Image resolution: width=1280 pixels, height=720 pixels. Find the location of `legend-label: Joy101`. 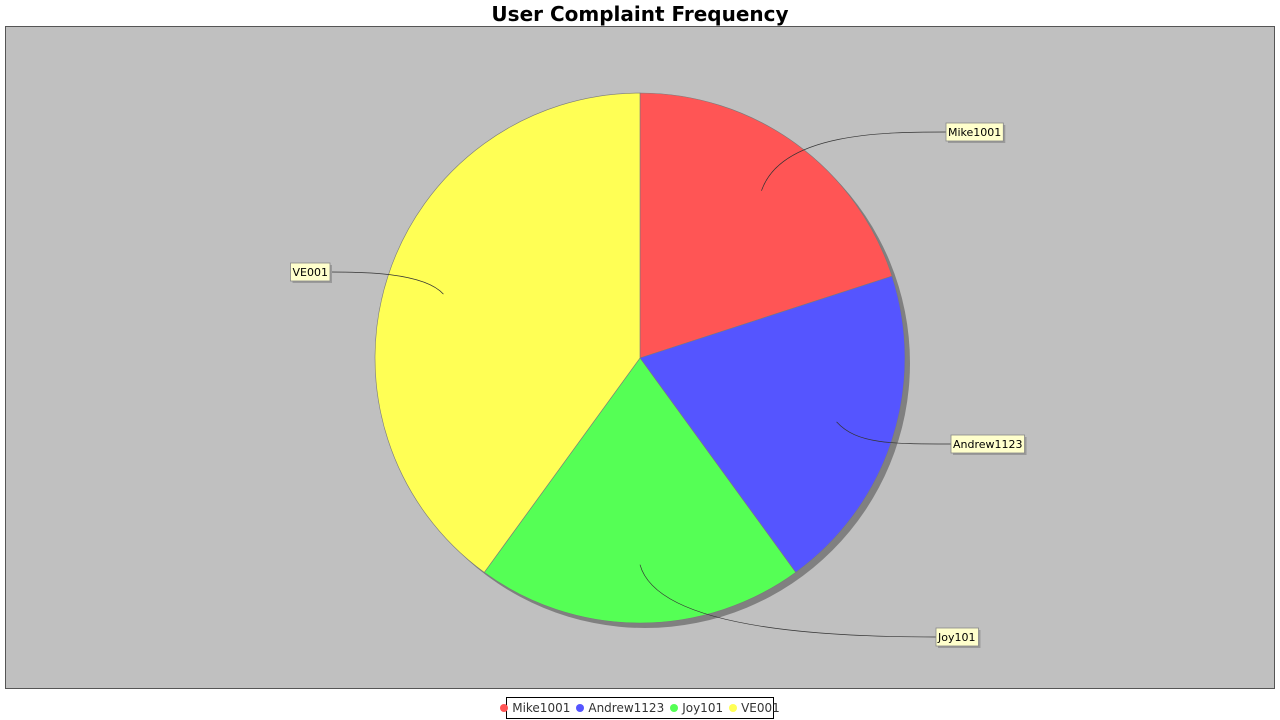

legend-label: Joy101 is located at coordinates (703, 708).